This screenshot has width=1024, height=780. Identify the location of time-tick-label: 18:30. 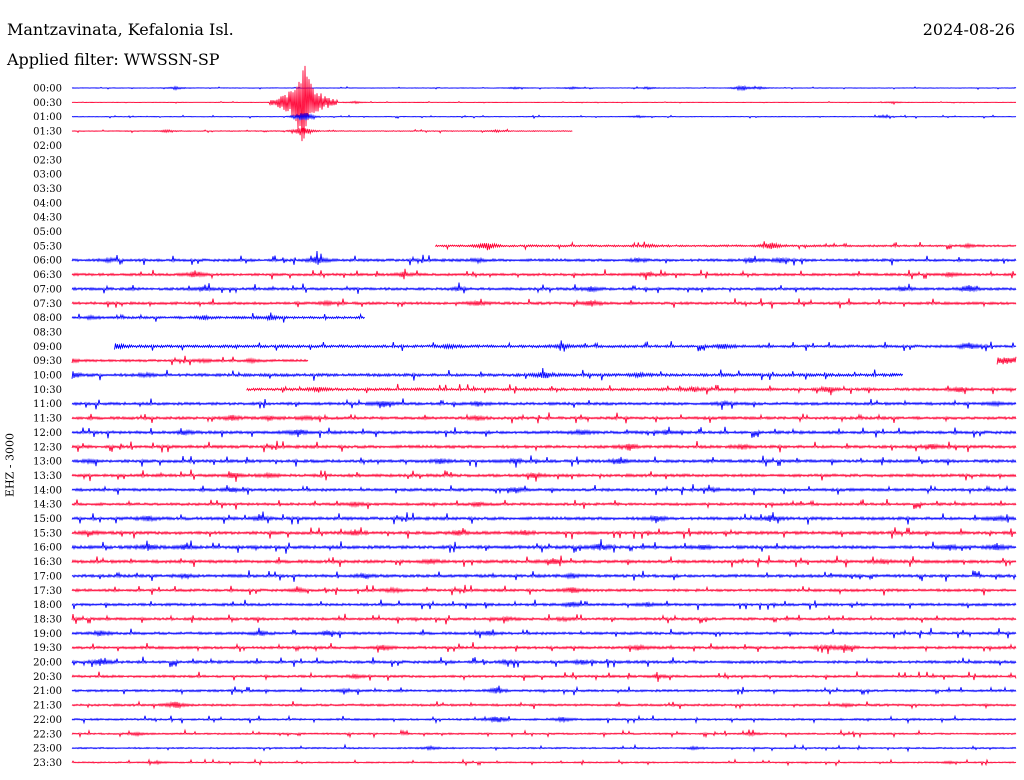
(47, 619).